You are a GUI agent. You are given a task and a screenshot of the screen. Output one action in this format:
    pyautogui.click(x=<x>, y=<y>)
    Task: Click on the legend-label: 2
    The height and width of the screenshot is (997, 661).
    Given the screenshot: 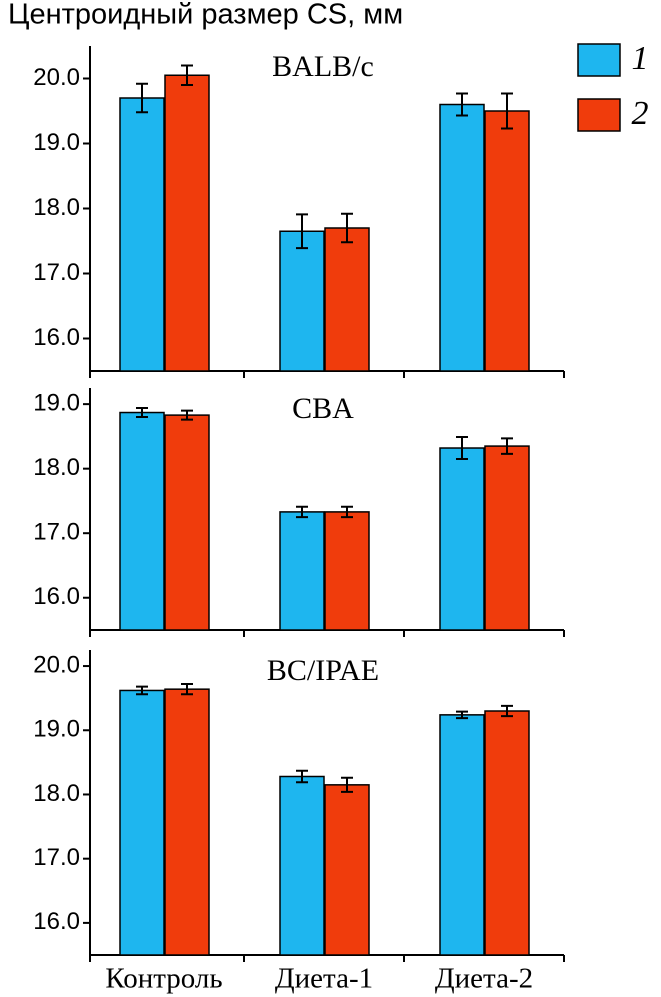 What is the action you would take?
    pyautogui.click(x=640, y=113)
    